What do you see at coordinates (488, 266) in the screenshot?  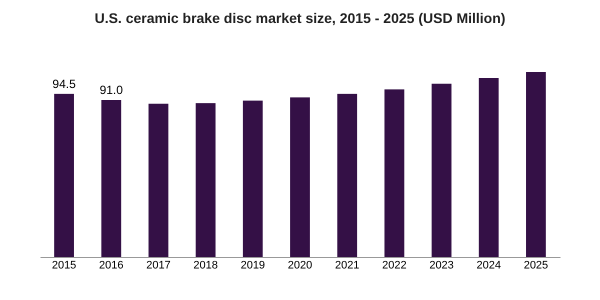 I see `x-tick-label: 2024` at bounding box center [488, 266].